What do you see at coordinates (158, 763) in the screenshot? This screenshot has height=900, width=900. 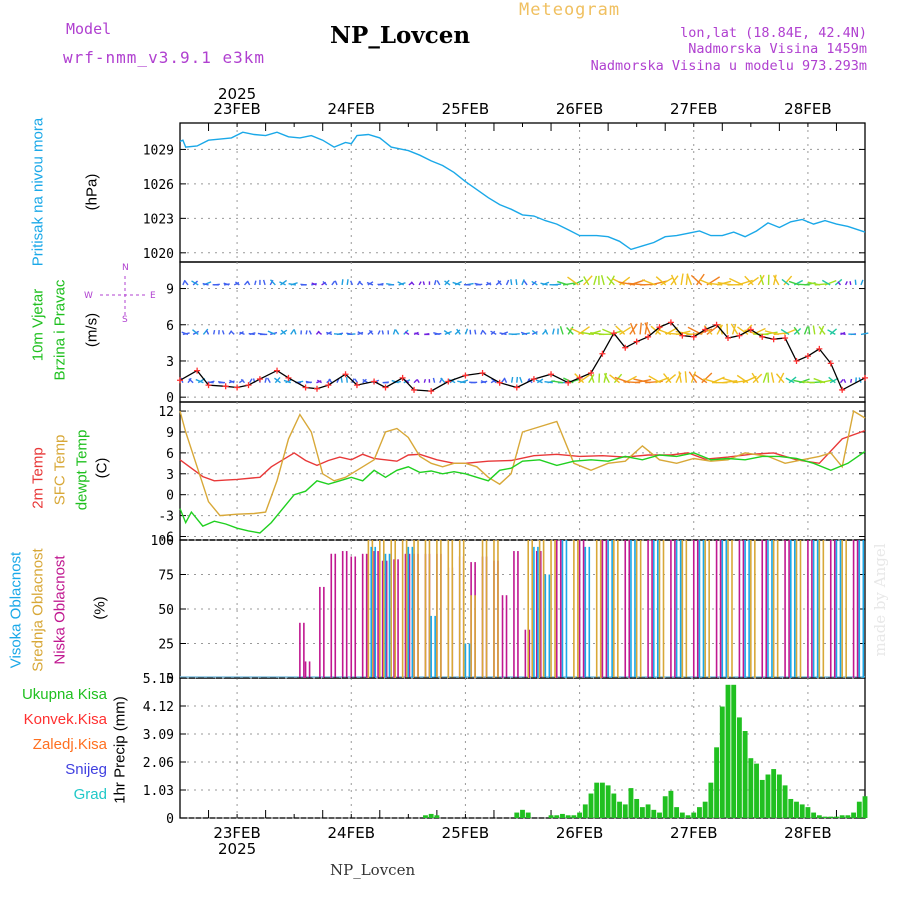 I see `ytick-label-precipitation-2: 2.06` at bounding box center [158, 763].